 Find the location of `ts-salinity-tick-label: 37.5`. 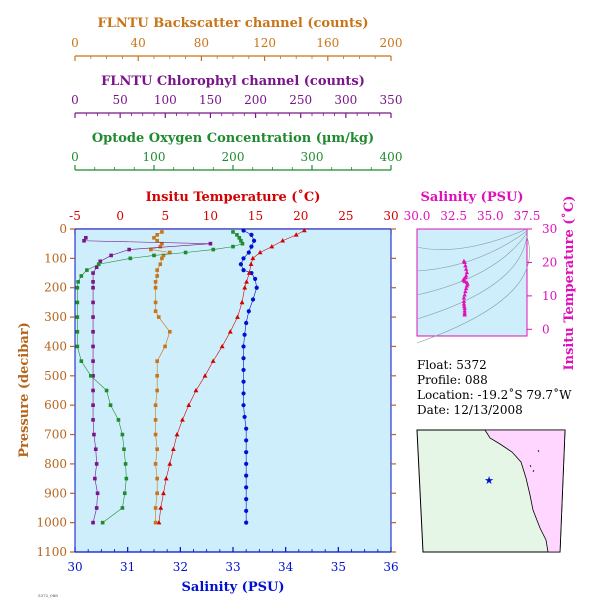

ts-salinity-tick-label: 37.5 is located at coordinates (527, 216).